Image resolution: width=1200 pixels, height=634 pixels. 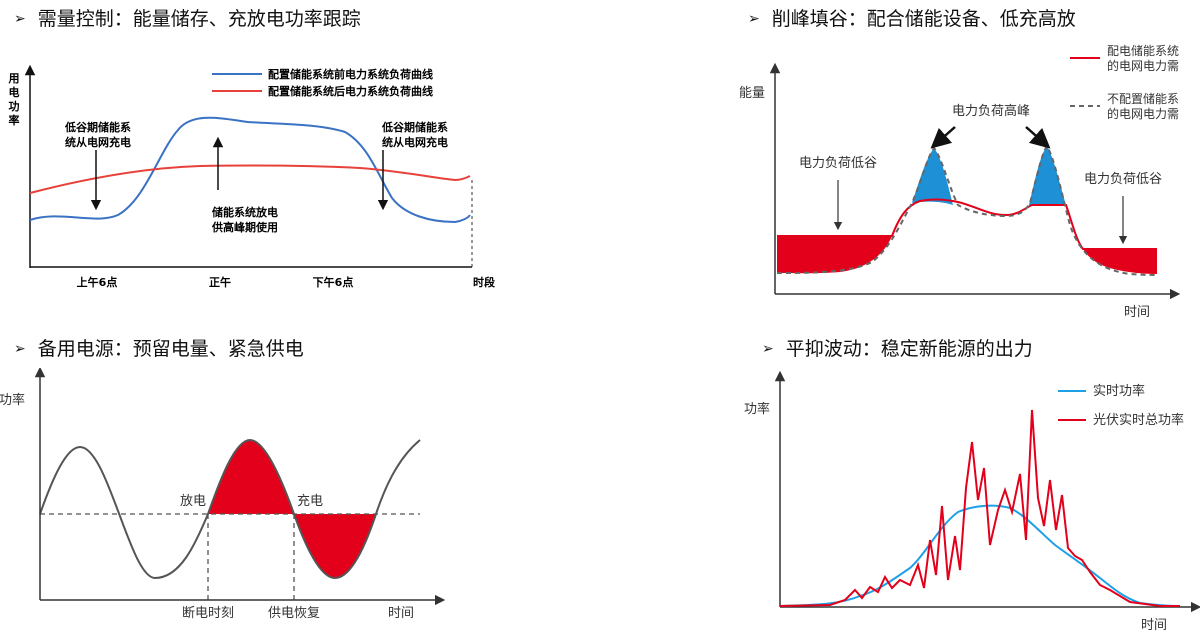 What do you see at coordinates (14, 78) in the screenshot?
I see `y-axis-label-1: 用` at bounding box center [14, 78].